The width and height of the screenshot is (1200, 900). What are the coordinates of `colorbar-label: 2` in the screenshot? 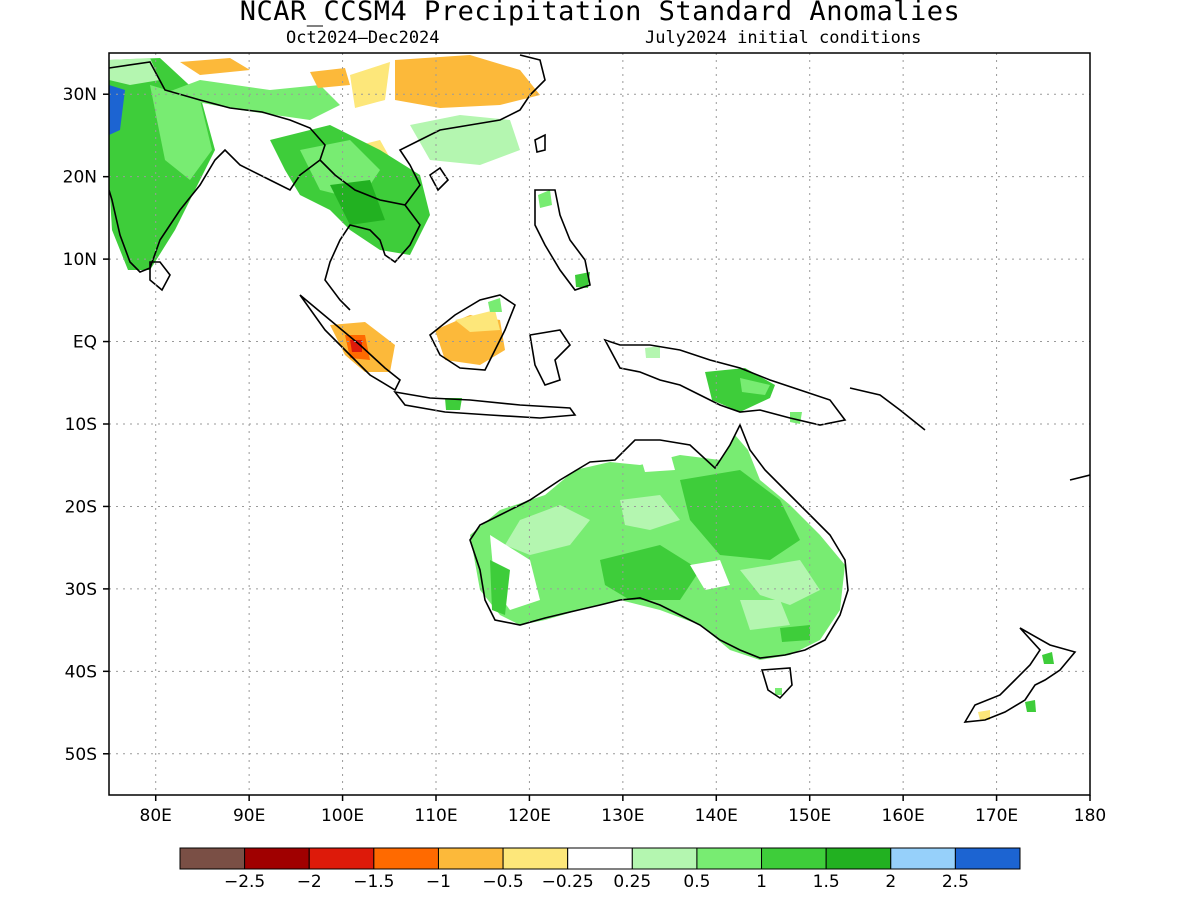 It's located at (890, 882).